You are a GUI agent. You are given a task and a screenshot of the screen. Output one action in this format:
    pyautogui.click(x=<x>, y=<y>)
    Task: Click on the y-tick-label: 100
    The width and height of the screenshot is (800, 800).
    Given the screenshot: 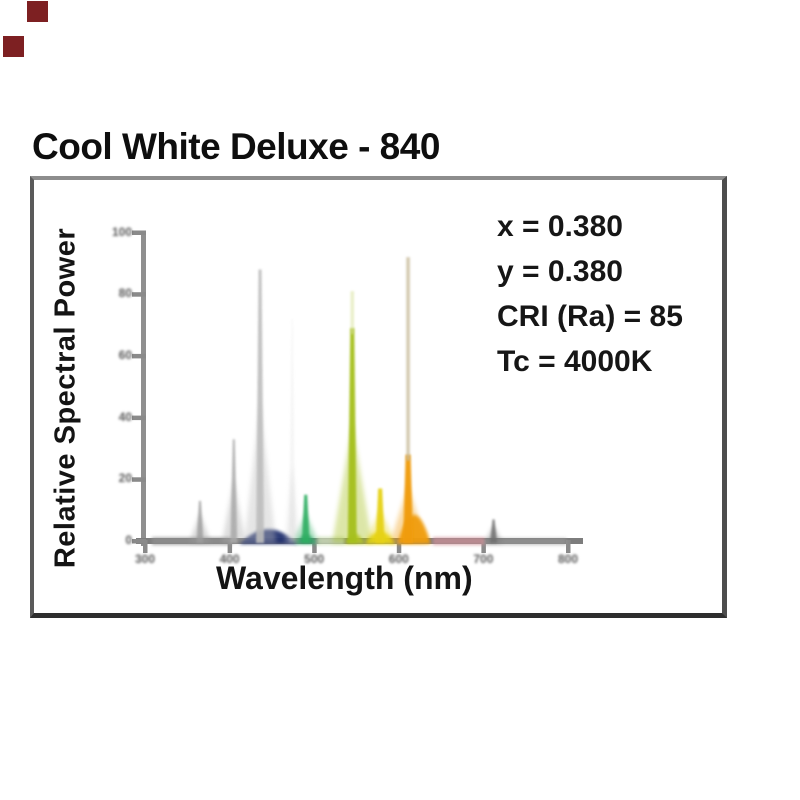 What is the action you would take?
    pyautogui.click(x=121, y=231)
    